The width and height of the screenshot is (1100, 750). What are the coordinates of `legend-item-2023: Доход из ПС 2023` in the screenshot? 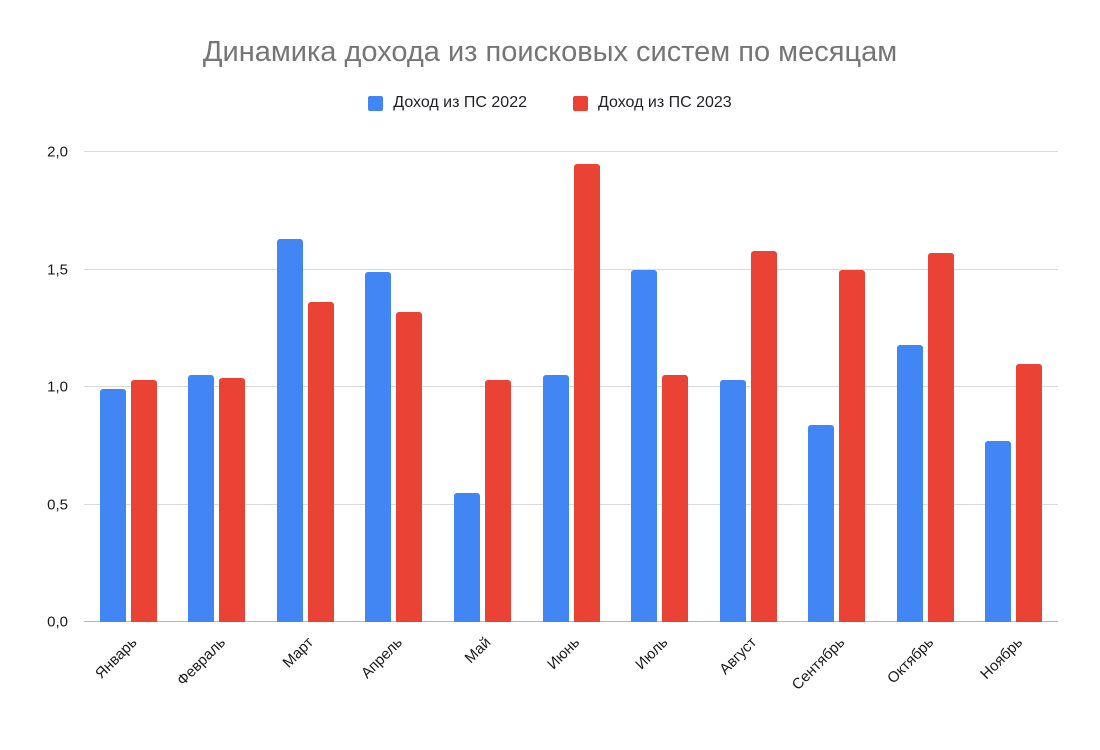 It's located at (652, 103).